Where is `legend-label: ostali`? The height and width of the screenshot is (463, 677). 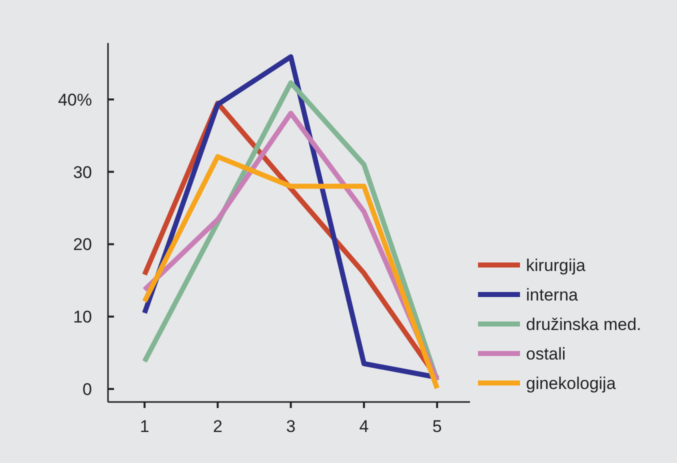
legend-label: ostali is located at coordinates (546, 354).